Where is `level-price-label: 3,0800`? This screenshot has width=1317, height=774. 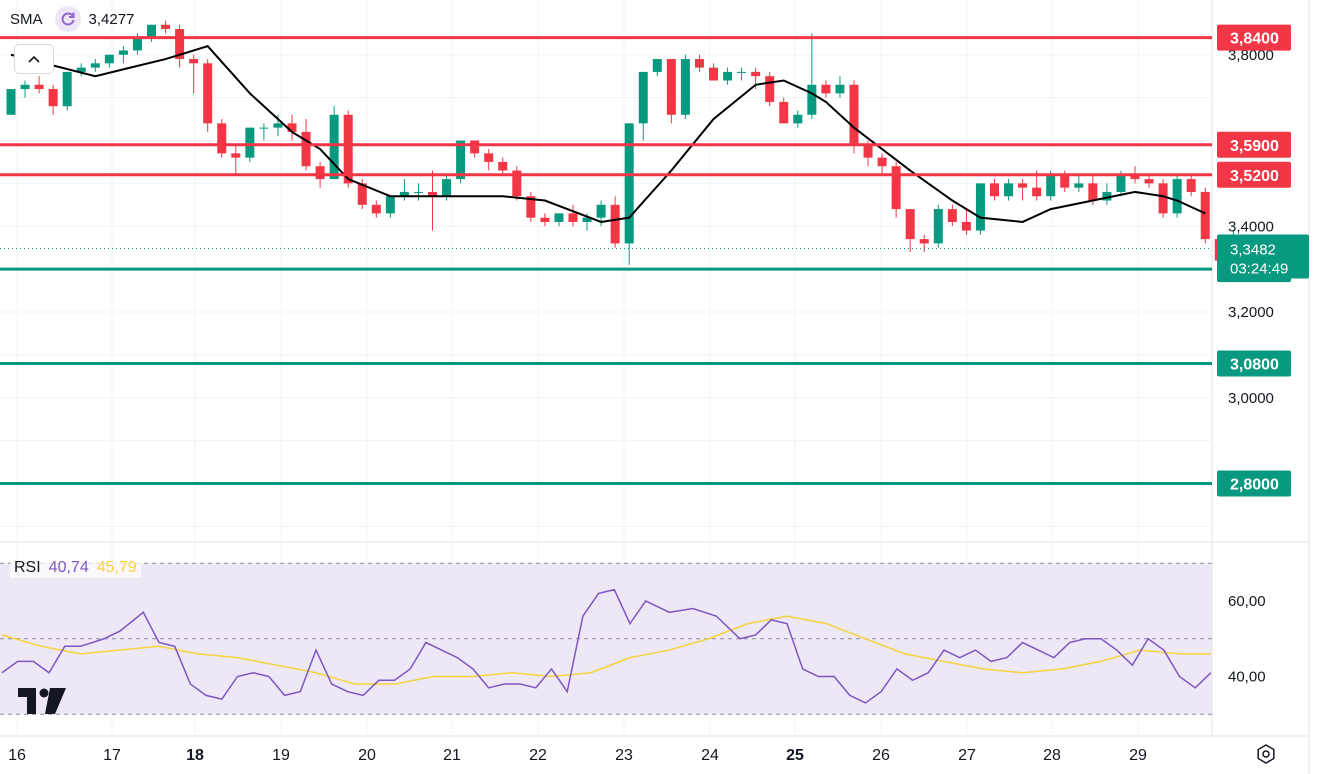
level-price-label: 3,0800 is located at coordinates (1254, 363).